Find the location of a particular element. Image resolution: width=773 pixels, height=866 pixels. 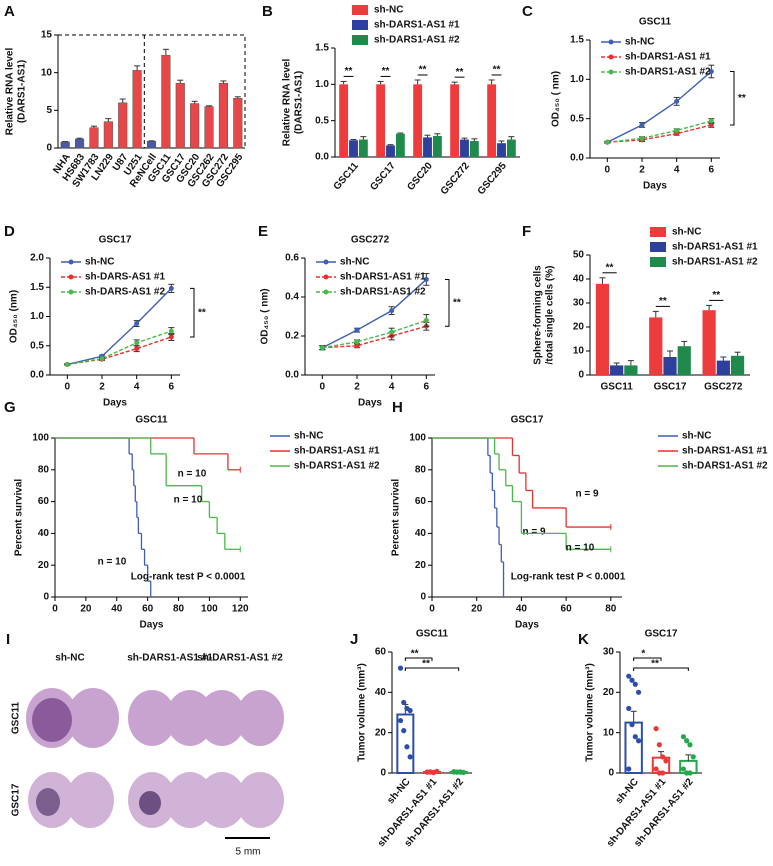

line is located at coordinates (659, 131).